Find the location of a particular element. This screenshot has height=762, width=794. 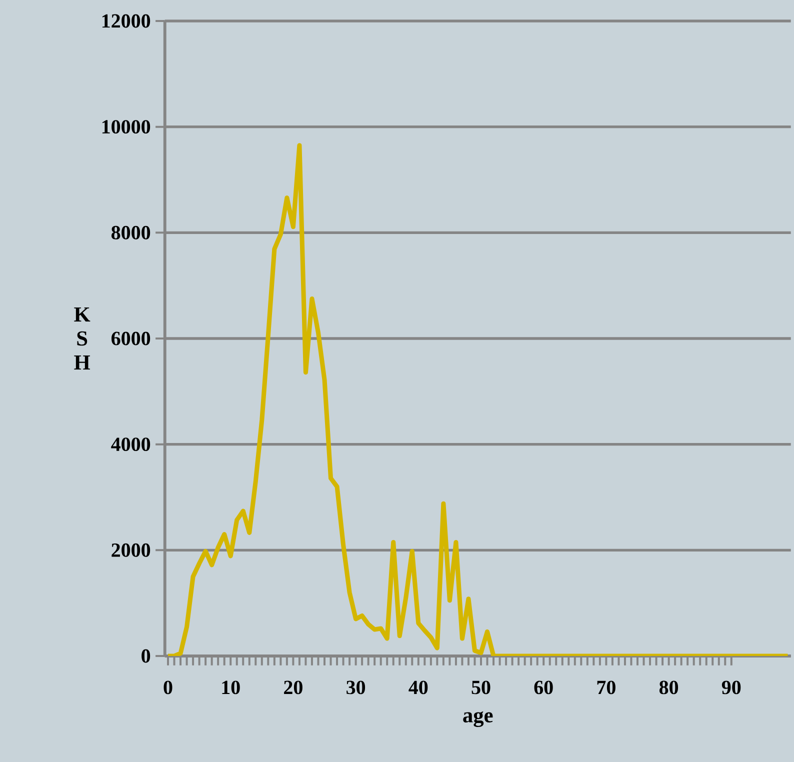

x-tick-label: 60 is located at coordinates (543, 687).